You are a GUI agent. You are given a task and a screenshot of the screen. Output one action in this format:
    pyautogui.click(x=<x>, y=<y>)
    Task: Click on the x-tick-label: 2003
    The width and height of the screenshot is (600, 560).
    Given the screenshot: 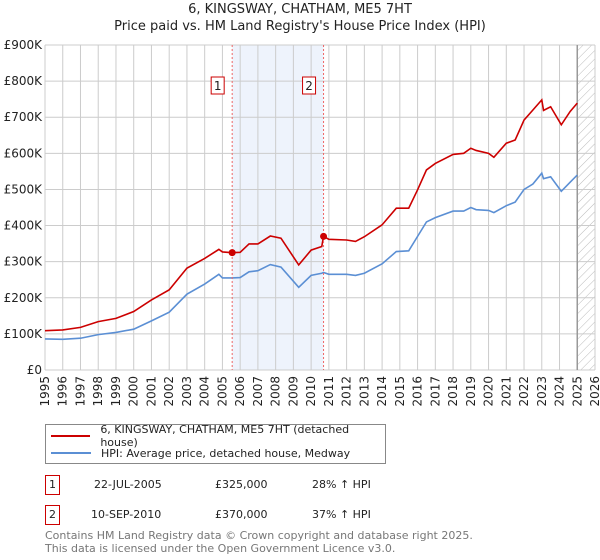 What is the action you would take?
    pyautogui.click(x=187, y=391)
    